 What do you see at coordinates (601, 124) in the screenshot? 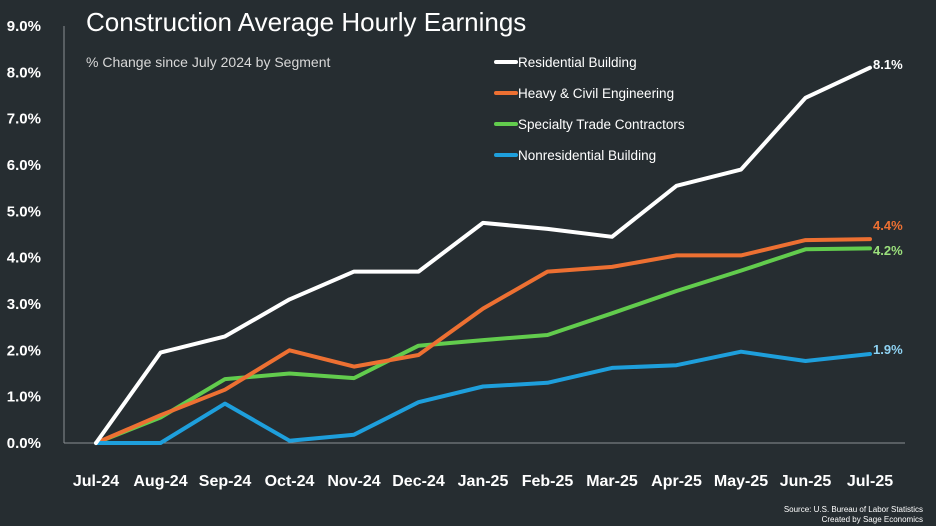
I see `legend-label: Specialty Trade Contractors` at bounding box center [601, 124].